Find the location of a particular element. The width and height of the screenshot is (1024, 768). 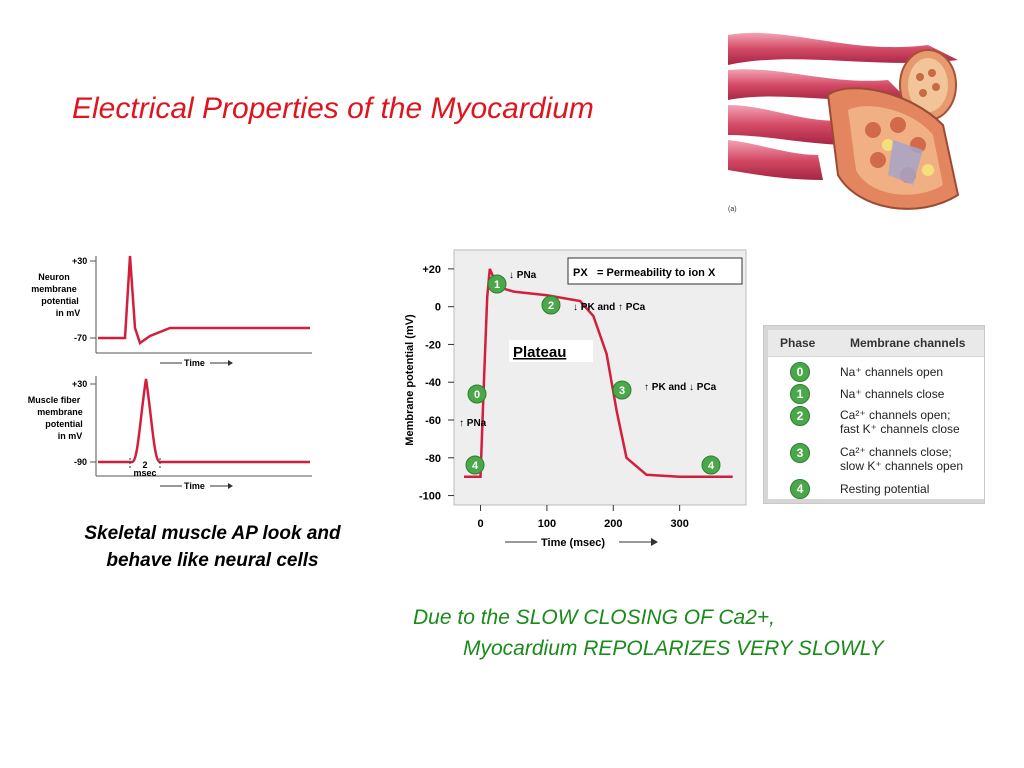

phase-0-badge: 0 is located at coordinates (477, 394).